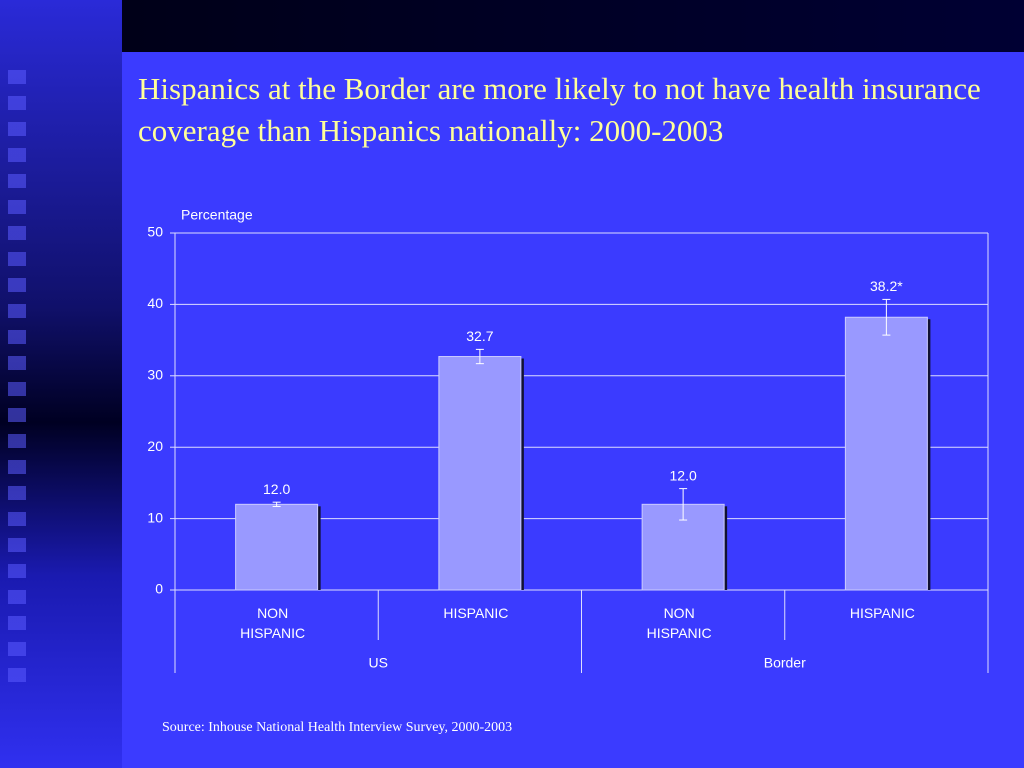 The image size is (1024, 768). I want to click on y-axis-label: Percentage, so click(217, 215).